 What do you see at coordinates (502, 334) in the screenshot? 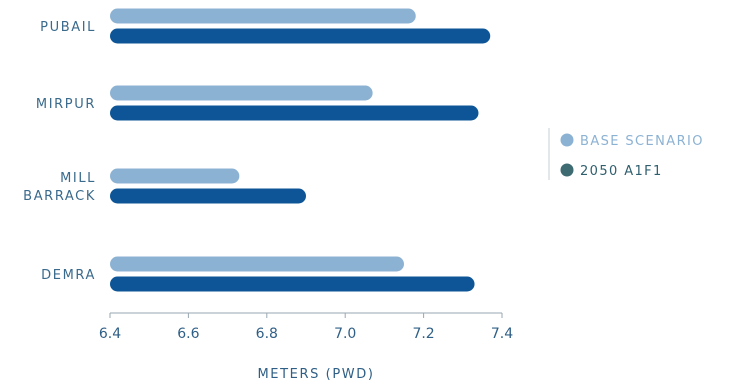
I see `x-tick-label: 7.4` at bounding box center [502, 334].